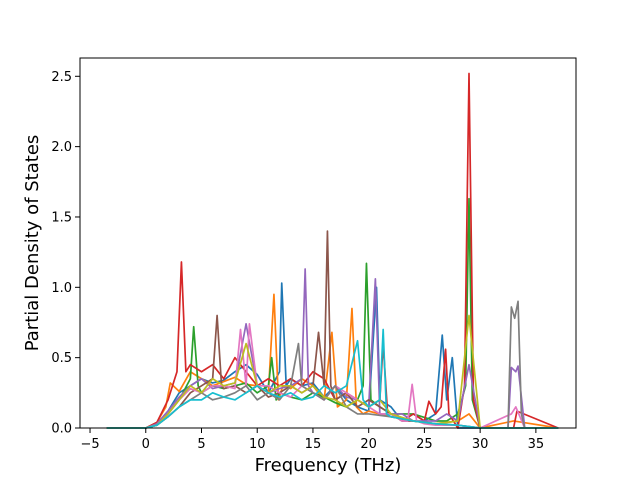 The width and height of the screenshot is (640, 480). What do you see at coordinates (89, 444) in the screenshot?
I see `x-tick-label: −5` at bounding box center [89, 444].